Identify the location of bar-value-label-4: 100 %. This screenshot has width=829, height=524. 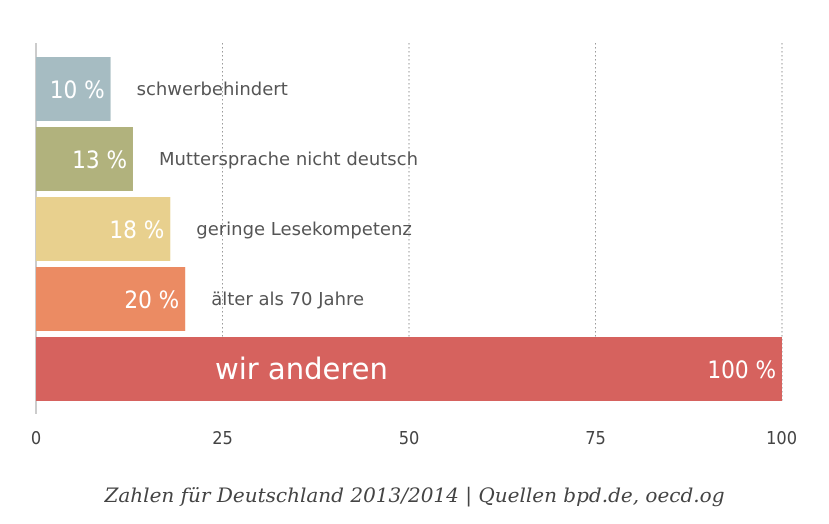
(741, 370).